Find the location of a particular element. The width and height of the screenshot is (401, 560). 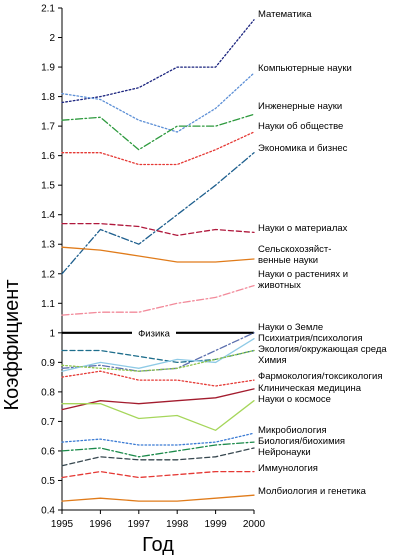

series-label-6: Сельскохозяйст- is located at coordinates (294, 249).